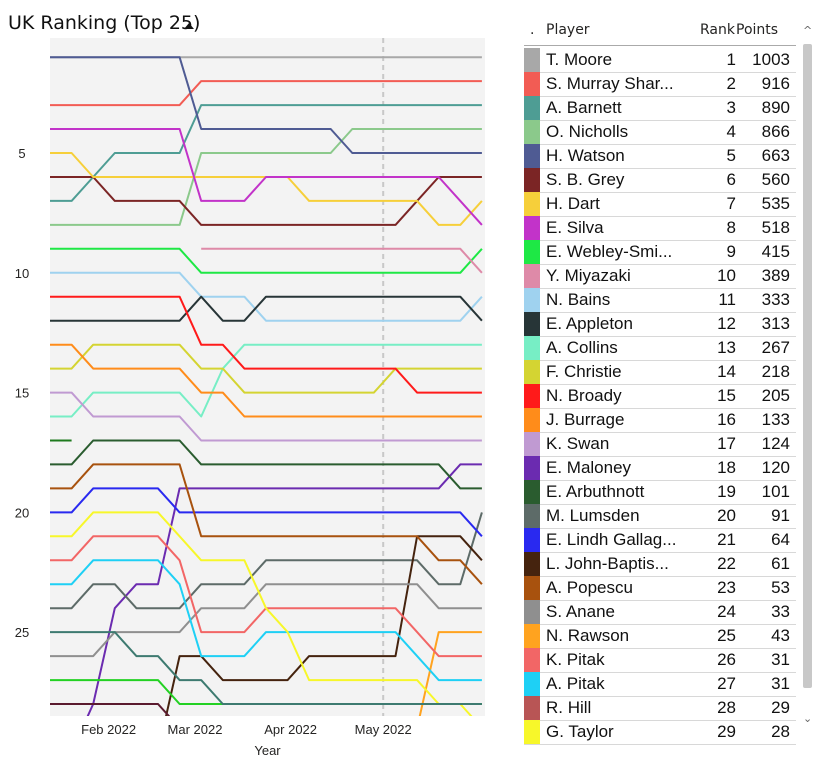  Describe the element at coordinates (290, 729) in the screenshot. I see `x-tick-label: Apr 2022` at that location.